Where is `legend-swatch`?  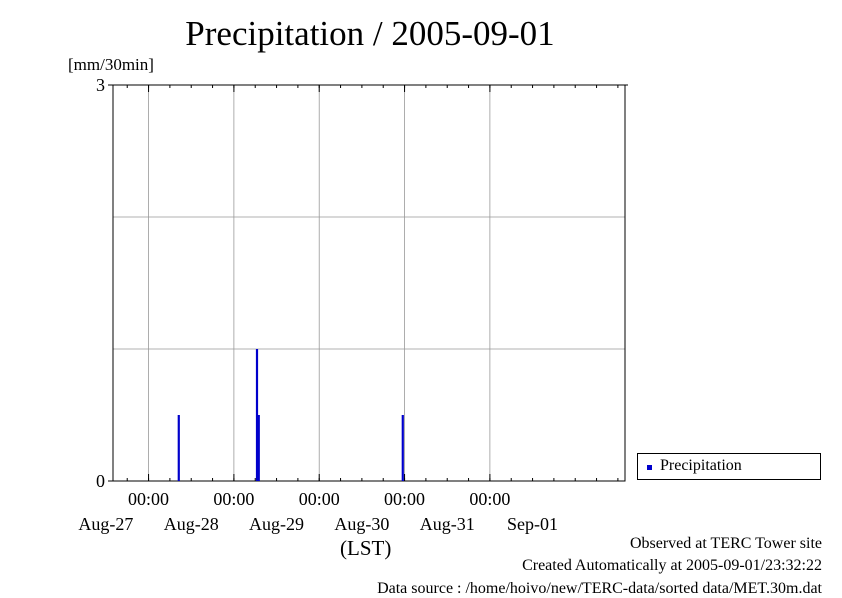 legend-swatch is located at coordinates (649, 467).